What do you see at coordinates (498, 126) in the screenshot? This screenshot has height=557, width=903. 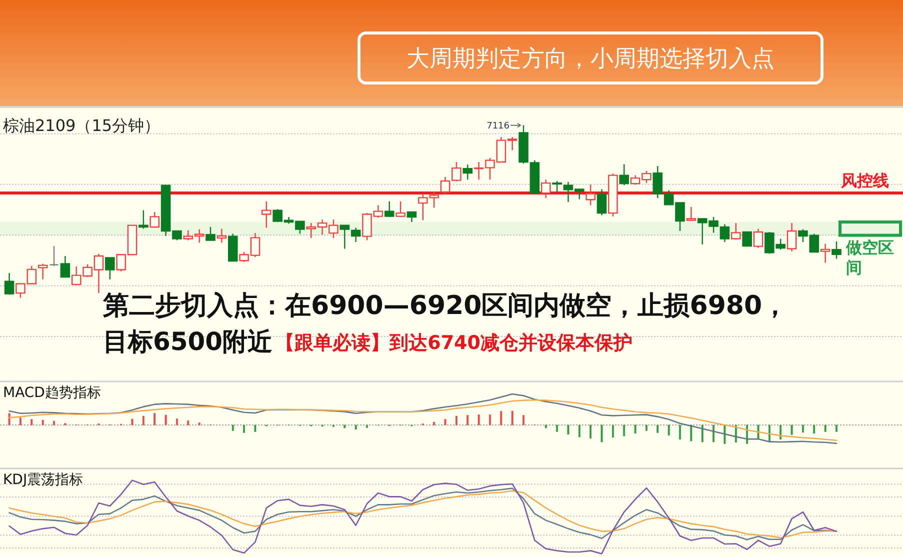 I see `annotation: 7116` at bounding box center [498, 126].